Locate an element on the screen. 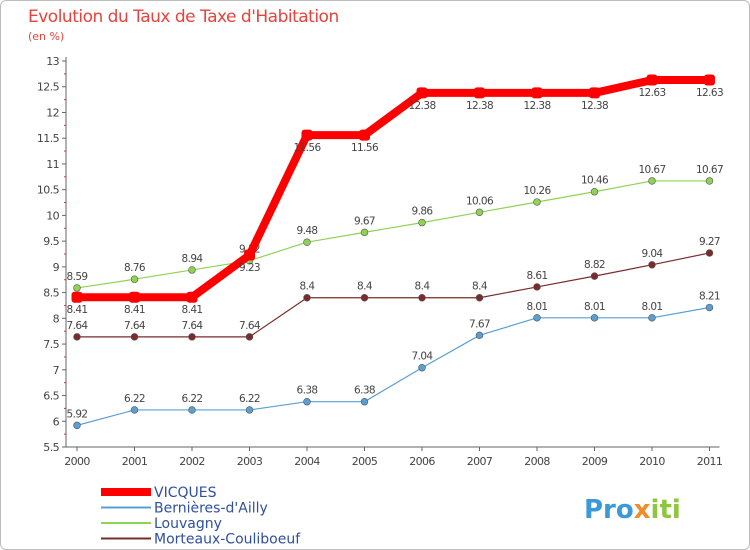  x-tick-label: 2001 is located at coordinates (135, 461).